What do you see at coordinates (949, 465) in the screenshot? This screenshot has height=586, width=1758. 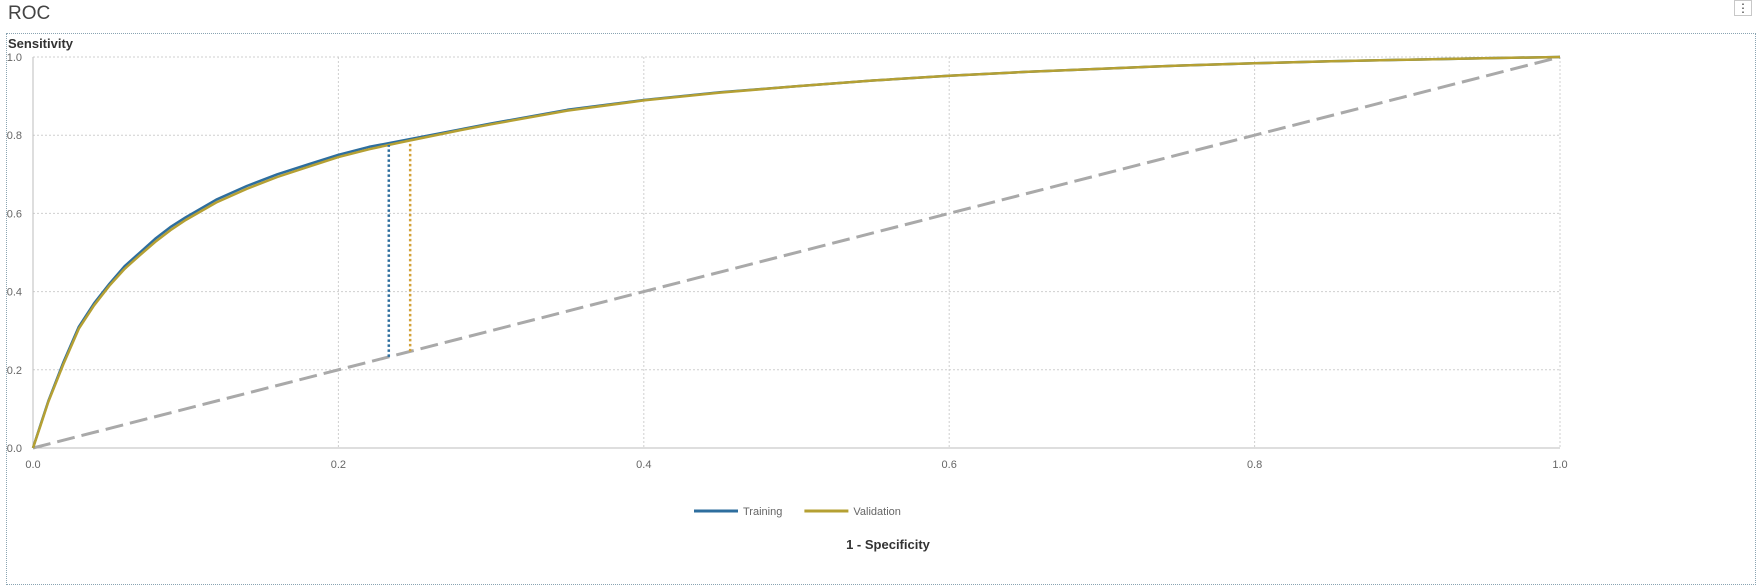 I see `x-tick-label: 0.6` at bounding box center [949, 465].